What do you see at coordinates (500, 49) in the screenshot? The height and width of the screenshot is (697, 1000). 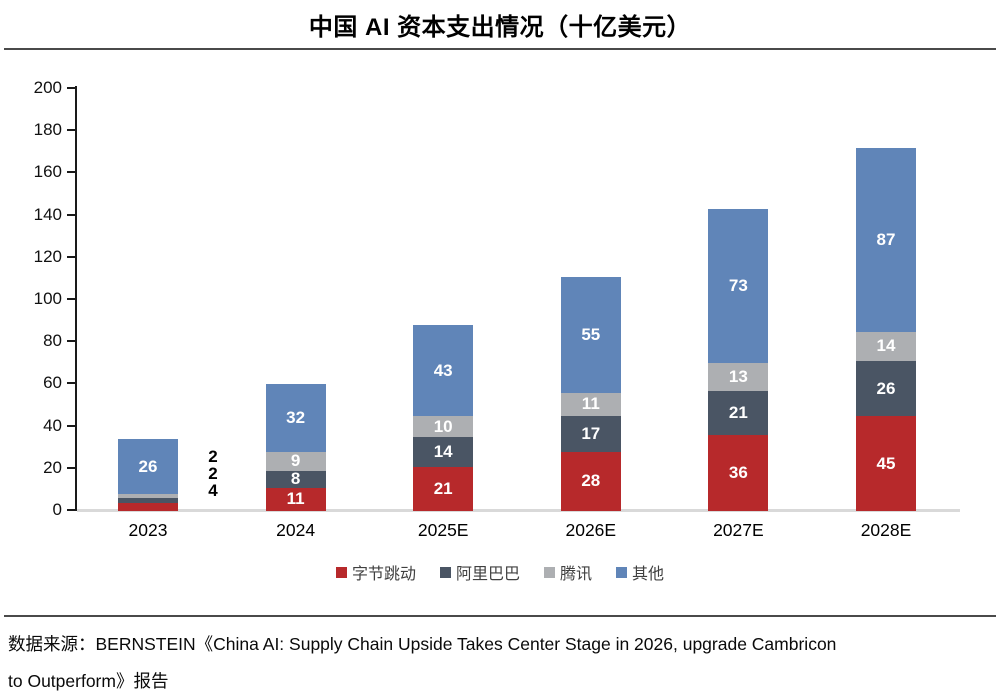 I see `title-divider-line` at bounding box center [500, 49].